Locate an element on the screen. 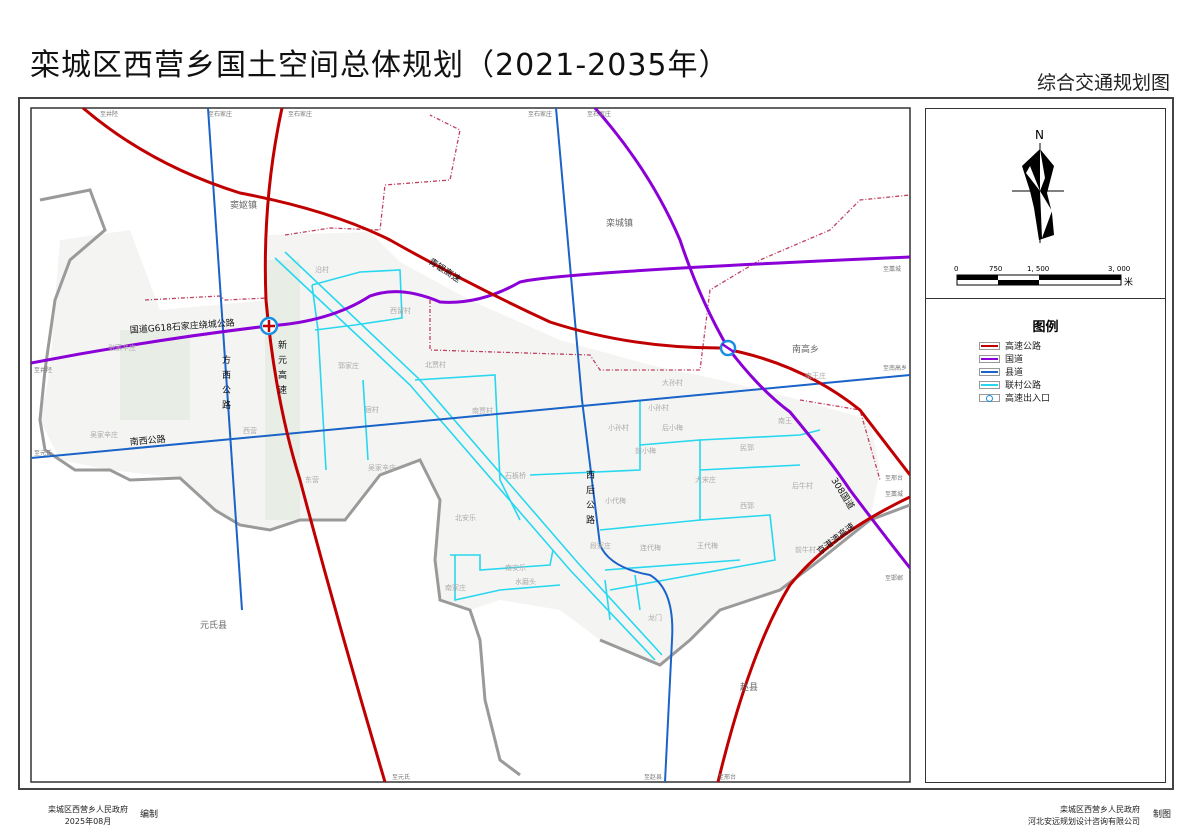  village-label: 南安乐 is located at coordinates (515, 567).